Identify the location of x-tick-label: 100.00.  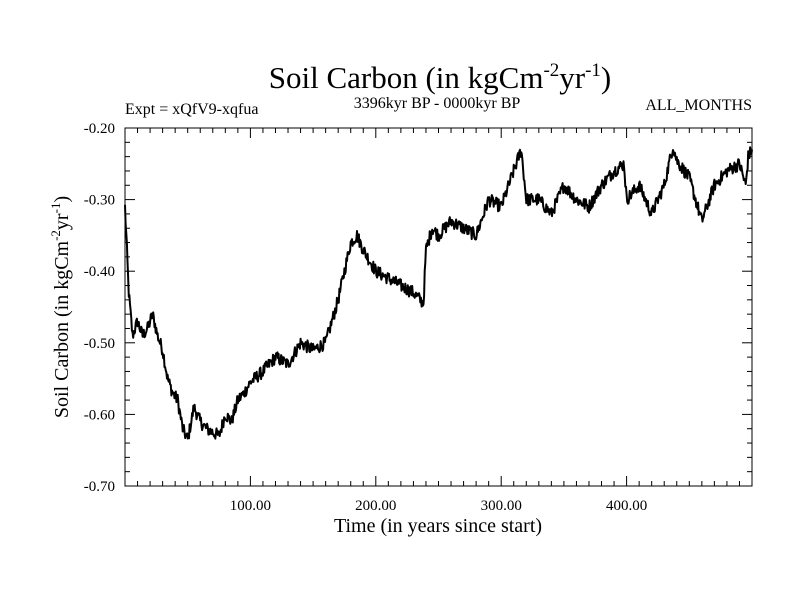
(250, 506).